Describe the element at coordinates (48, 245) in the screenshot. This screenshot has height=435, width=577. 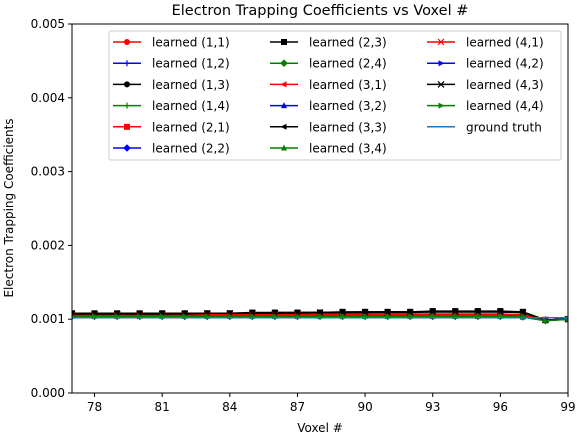
I see `y-tick-label: 0.002` at that location.